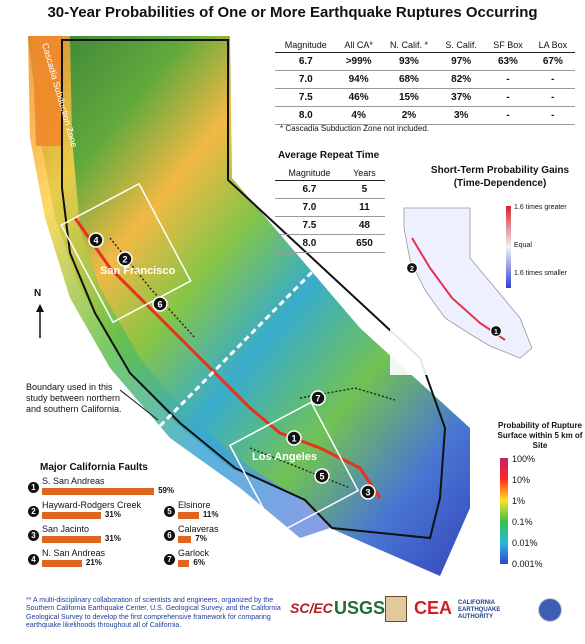  I want to click on fault-pct: 6%, so click(199, 562).